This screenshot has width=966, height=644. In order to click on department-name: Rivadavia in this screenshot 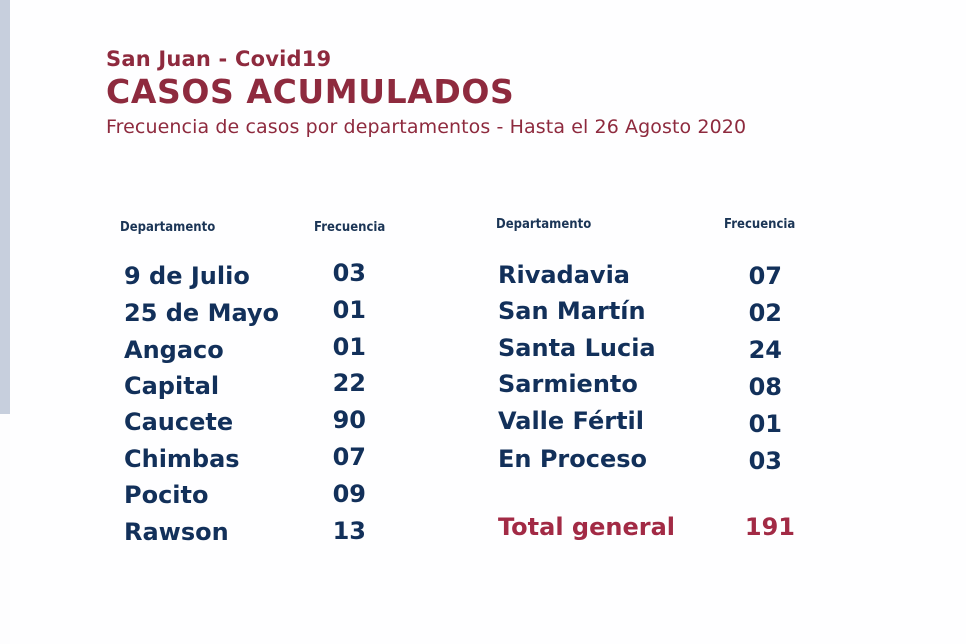, I will do `click(564, 275)`.